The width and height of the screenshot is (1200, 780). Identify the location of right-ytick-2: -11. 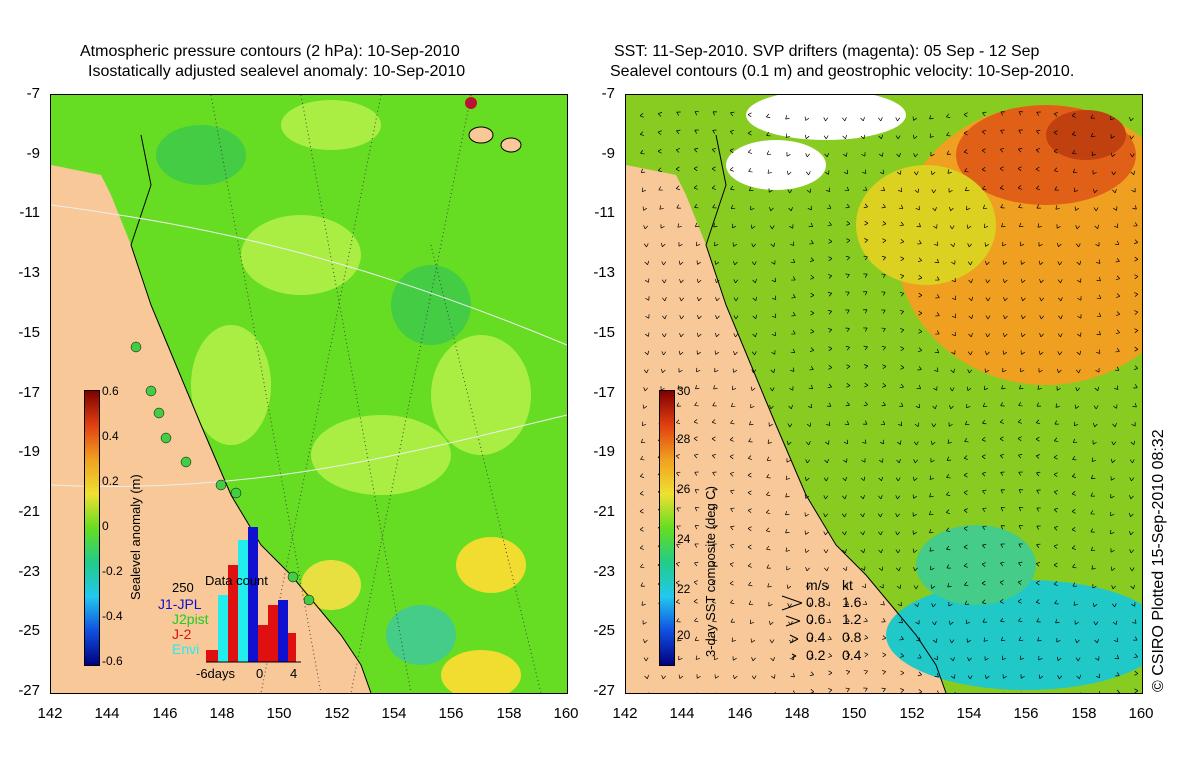
(604, 212).